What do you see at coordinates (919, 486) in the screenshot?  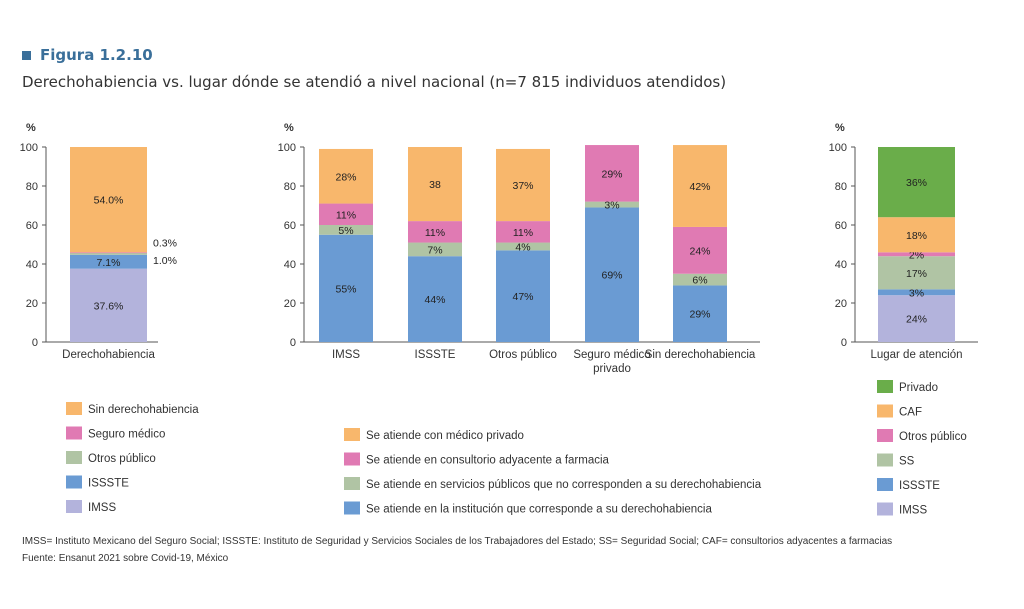 I see `lugar-de-atencion-legend-label-4: ISSSTE` at bounding box center [919, 486].